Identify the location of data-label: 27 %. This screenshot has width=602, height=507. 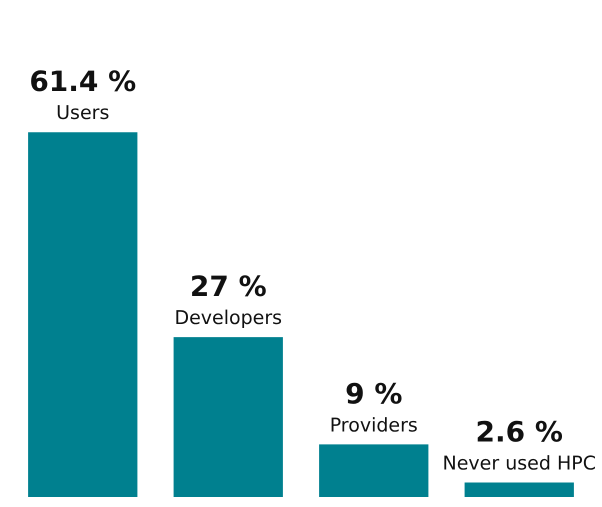
(228, 287).